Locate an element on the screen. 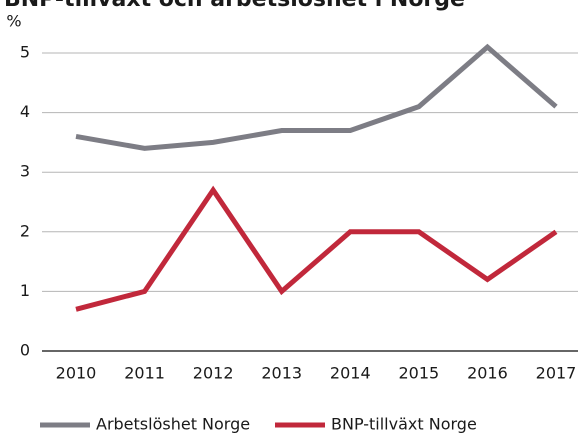  x-tick-label: 2017 is located at coordinates (556, 373).